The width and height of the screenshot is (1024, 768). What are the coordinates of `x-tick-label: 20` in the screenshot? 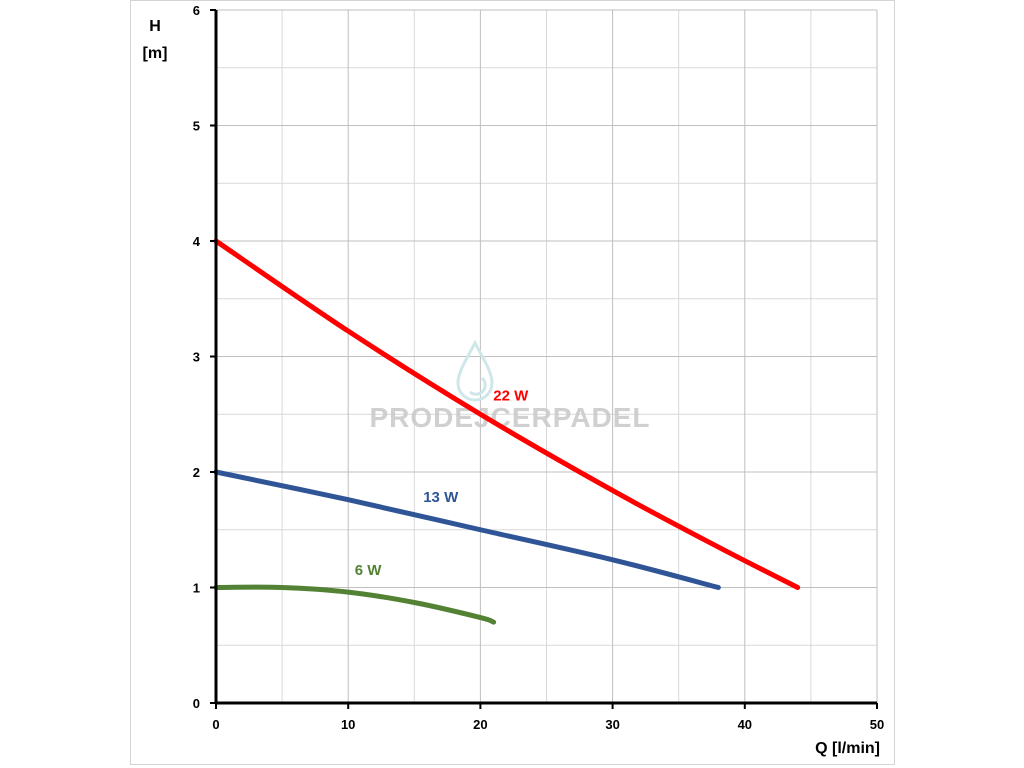 It's located at (480, 724).